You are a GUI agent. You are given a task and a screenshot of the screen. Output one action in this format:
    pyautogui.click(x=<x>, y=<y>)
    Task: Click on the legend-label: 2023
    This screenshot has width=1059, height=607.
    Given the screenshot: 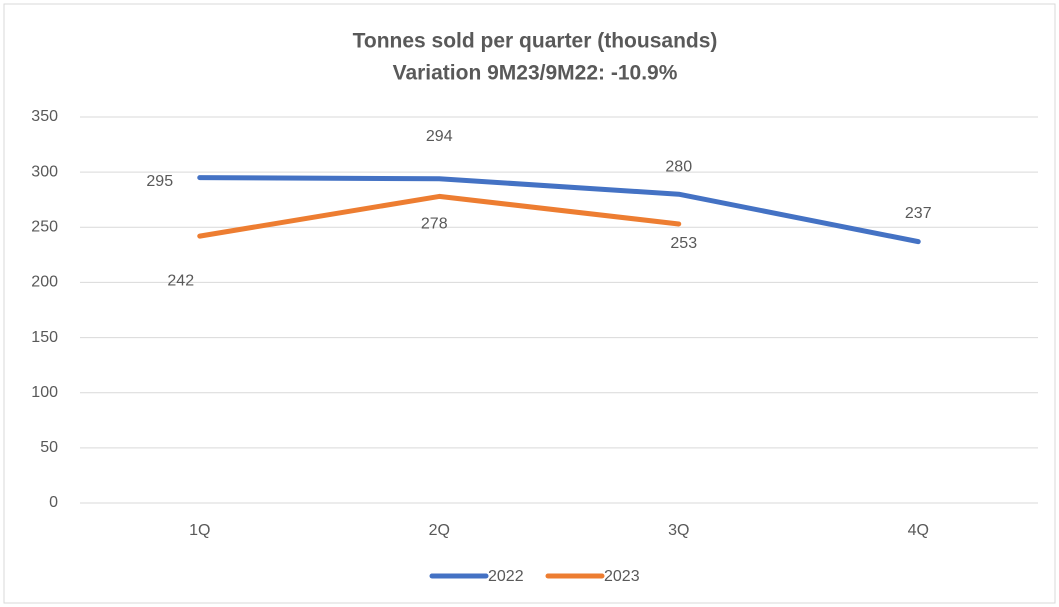 What is the action you would take?
    pyautogui.click(x=622, y=576)
    